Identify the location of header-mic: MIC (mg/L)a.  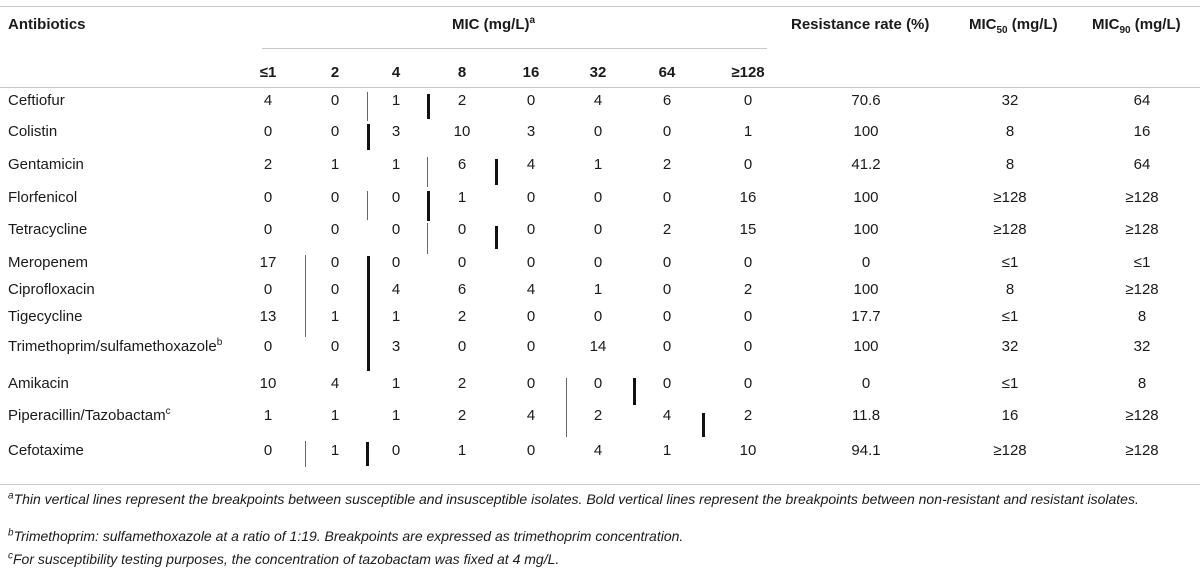
(493, 25).